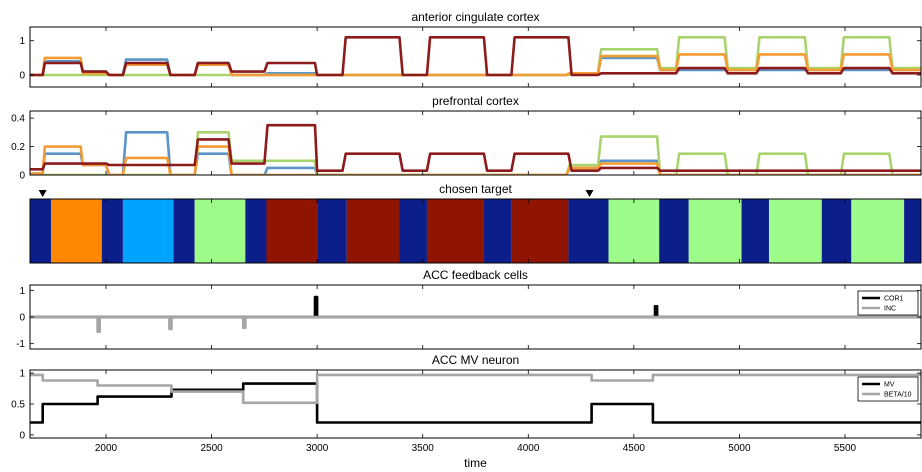 Image resolution: width=922 pixels, height=472 pixels. Describe the element at coordinates (475, 463) in the screenshot. I see `x-axis-label: time` at that location.